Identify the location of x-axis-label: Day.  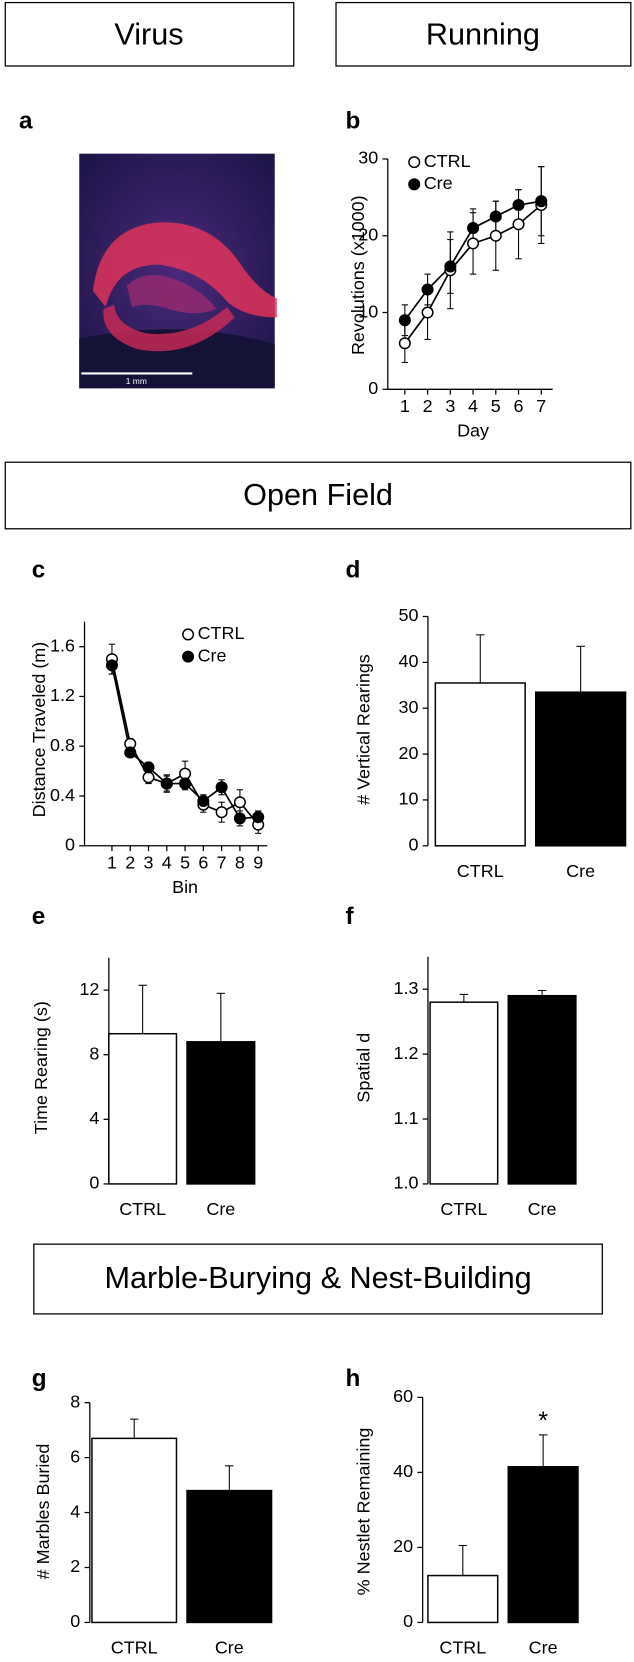
(473, 430).